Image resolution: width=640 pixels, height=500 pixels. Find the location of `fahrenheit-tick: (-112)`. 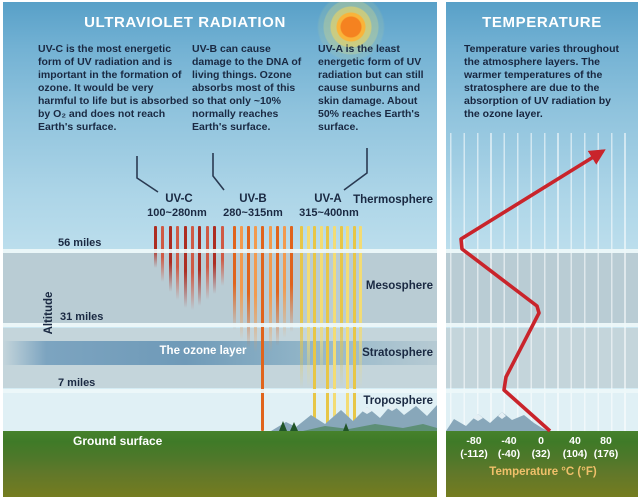

fahrenheit-tick: (-112) is located at coordinates (474, 454).